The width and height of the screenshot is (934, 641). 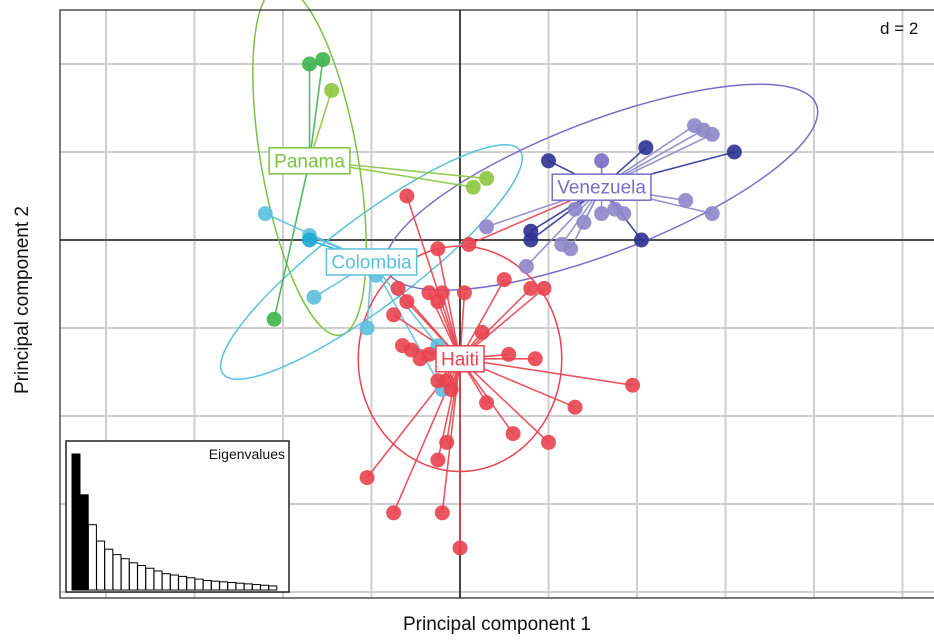 I want to click on group-labels: Panama Colombia Venezuela Haiti, so click(x=460, y=260).